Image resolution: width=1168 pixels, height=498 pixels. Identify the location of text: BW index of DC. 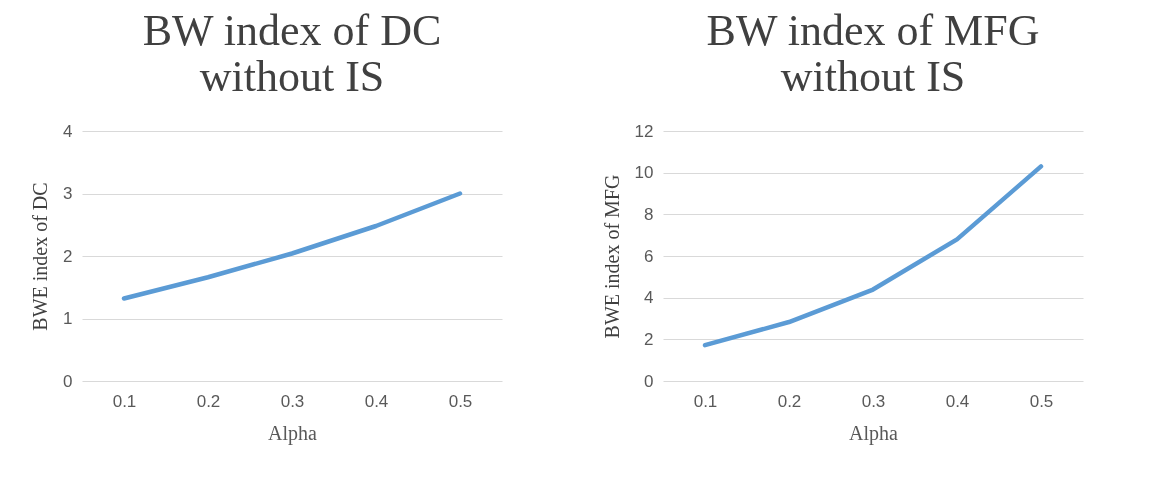
(292, 30).